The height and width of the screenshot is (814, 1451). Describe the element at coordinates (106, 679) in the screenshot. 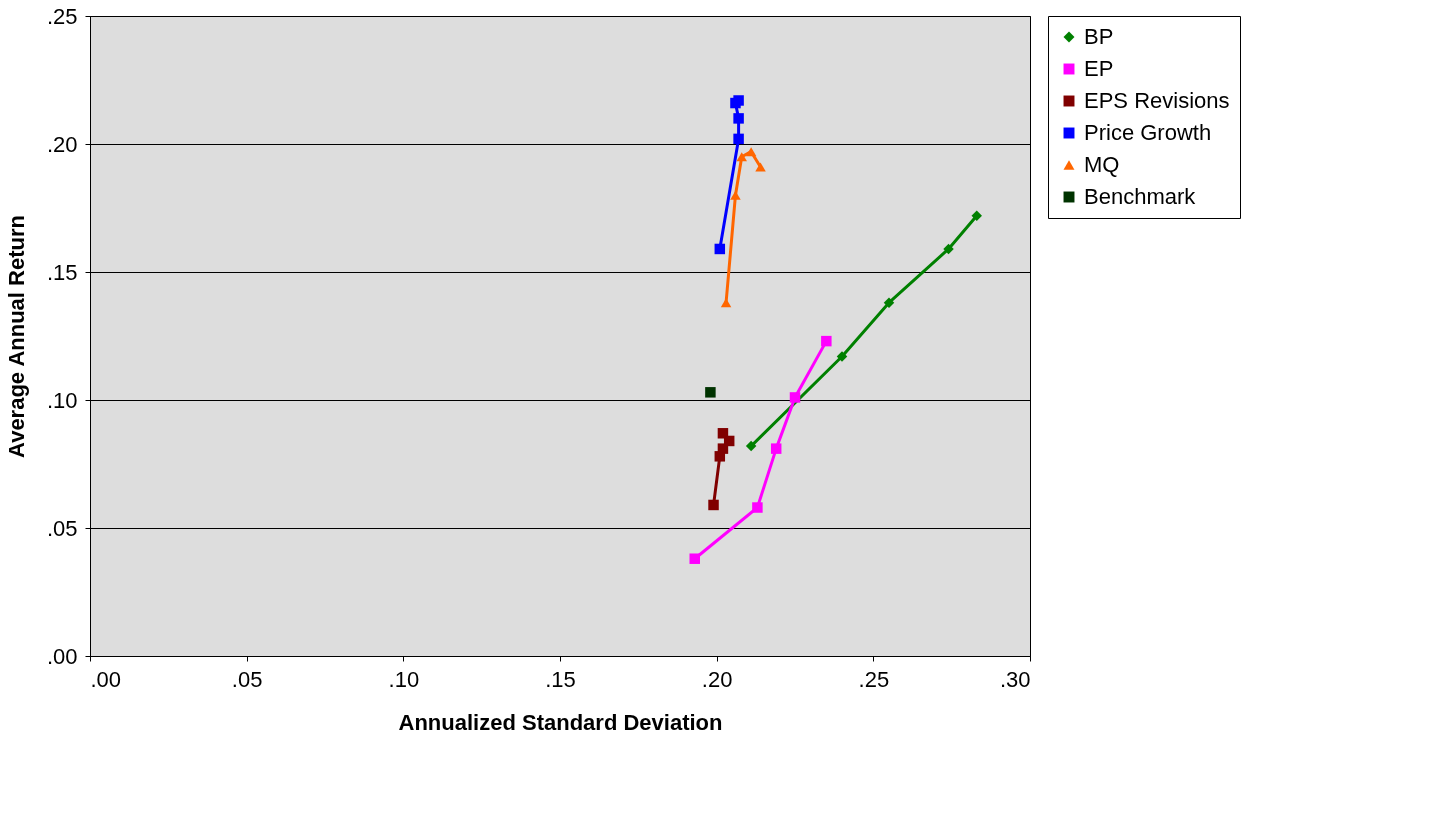

I see `x-tick-label: .00` at that location.